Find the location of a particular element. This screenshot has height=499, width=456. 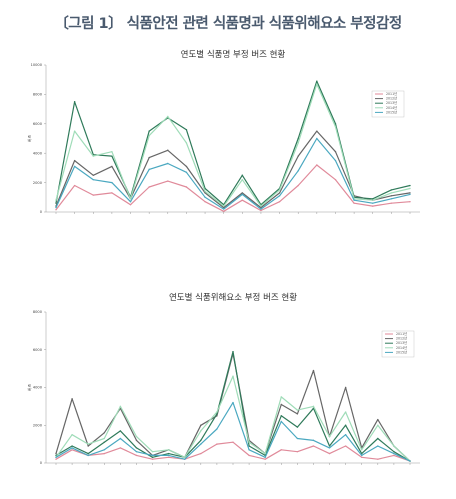

figure-heading: 〔그림 1〕 식품안전 관련 식품명과 식품위해요소 부정감정 is located at coordinates (228, 24).